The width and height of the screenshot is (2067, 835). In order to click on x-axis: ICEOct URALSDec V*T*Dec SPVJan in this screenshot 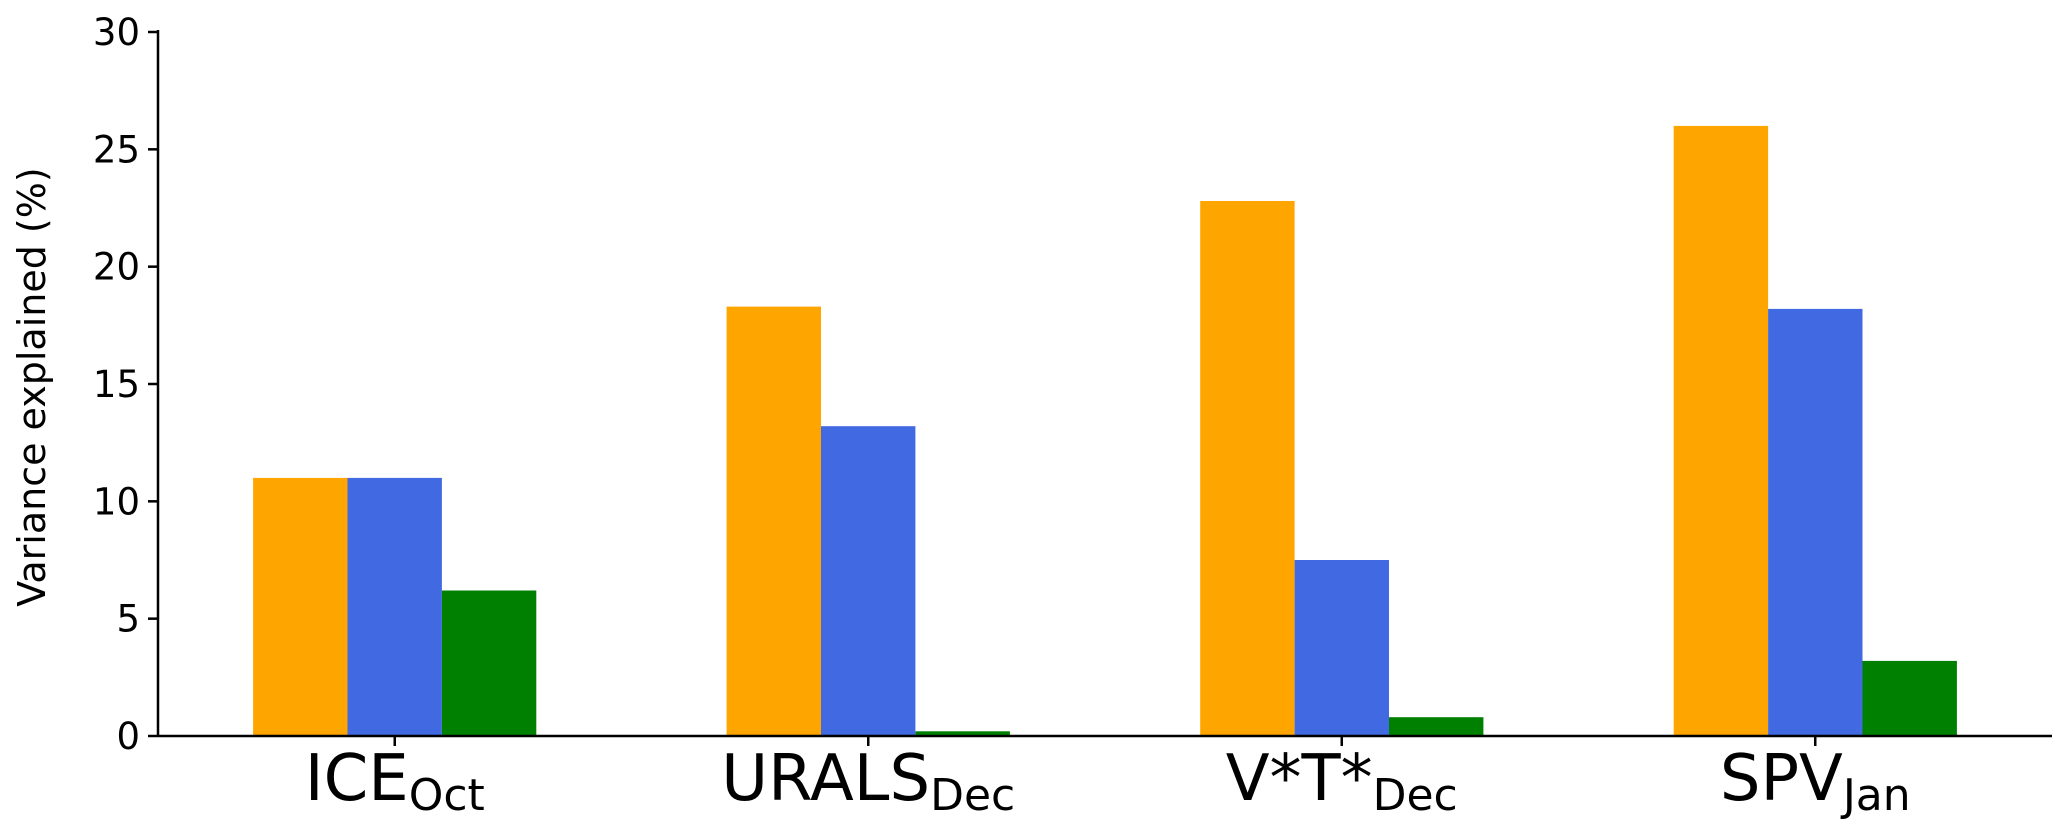, I will do `click(1105, 777)`.